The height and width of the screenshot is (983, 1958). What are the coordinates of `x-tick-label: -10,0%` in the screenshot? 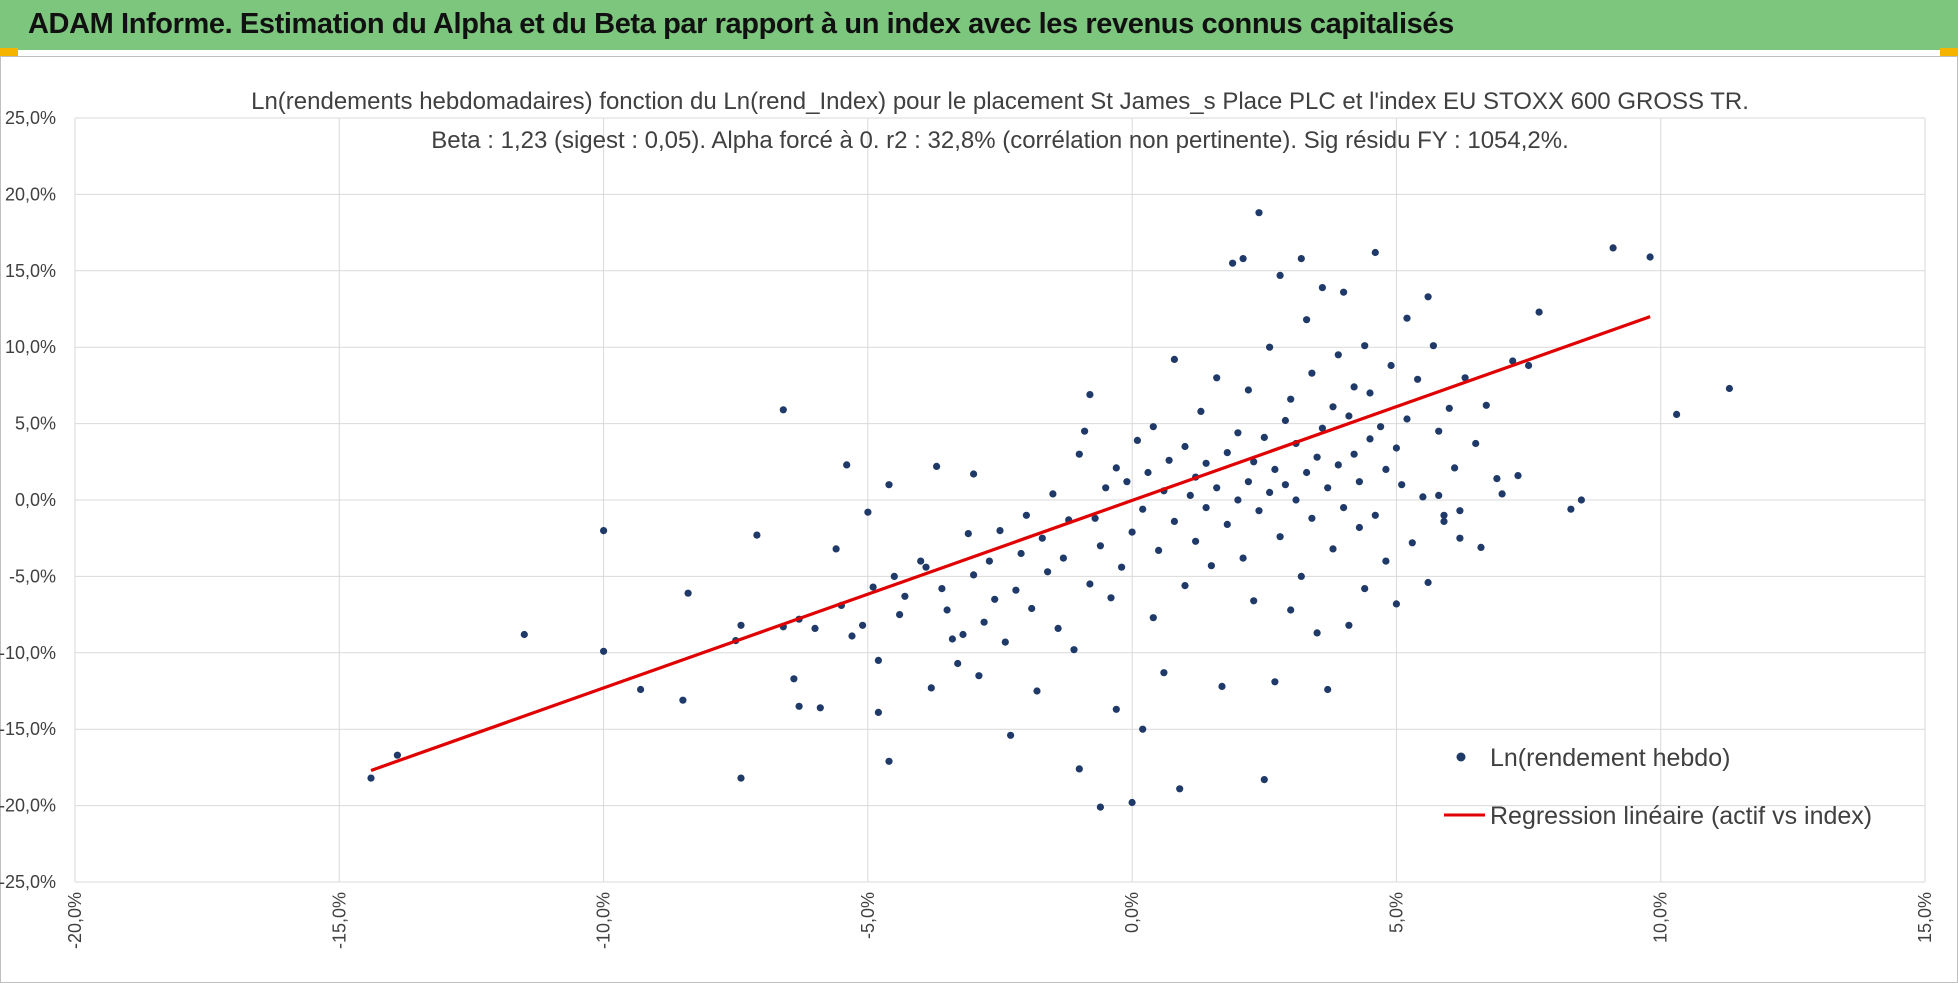 It's located at (604, 920).